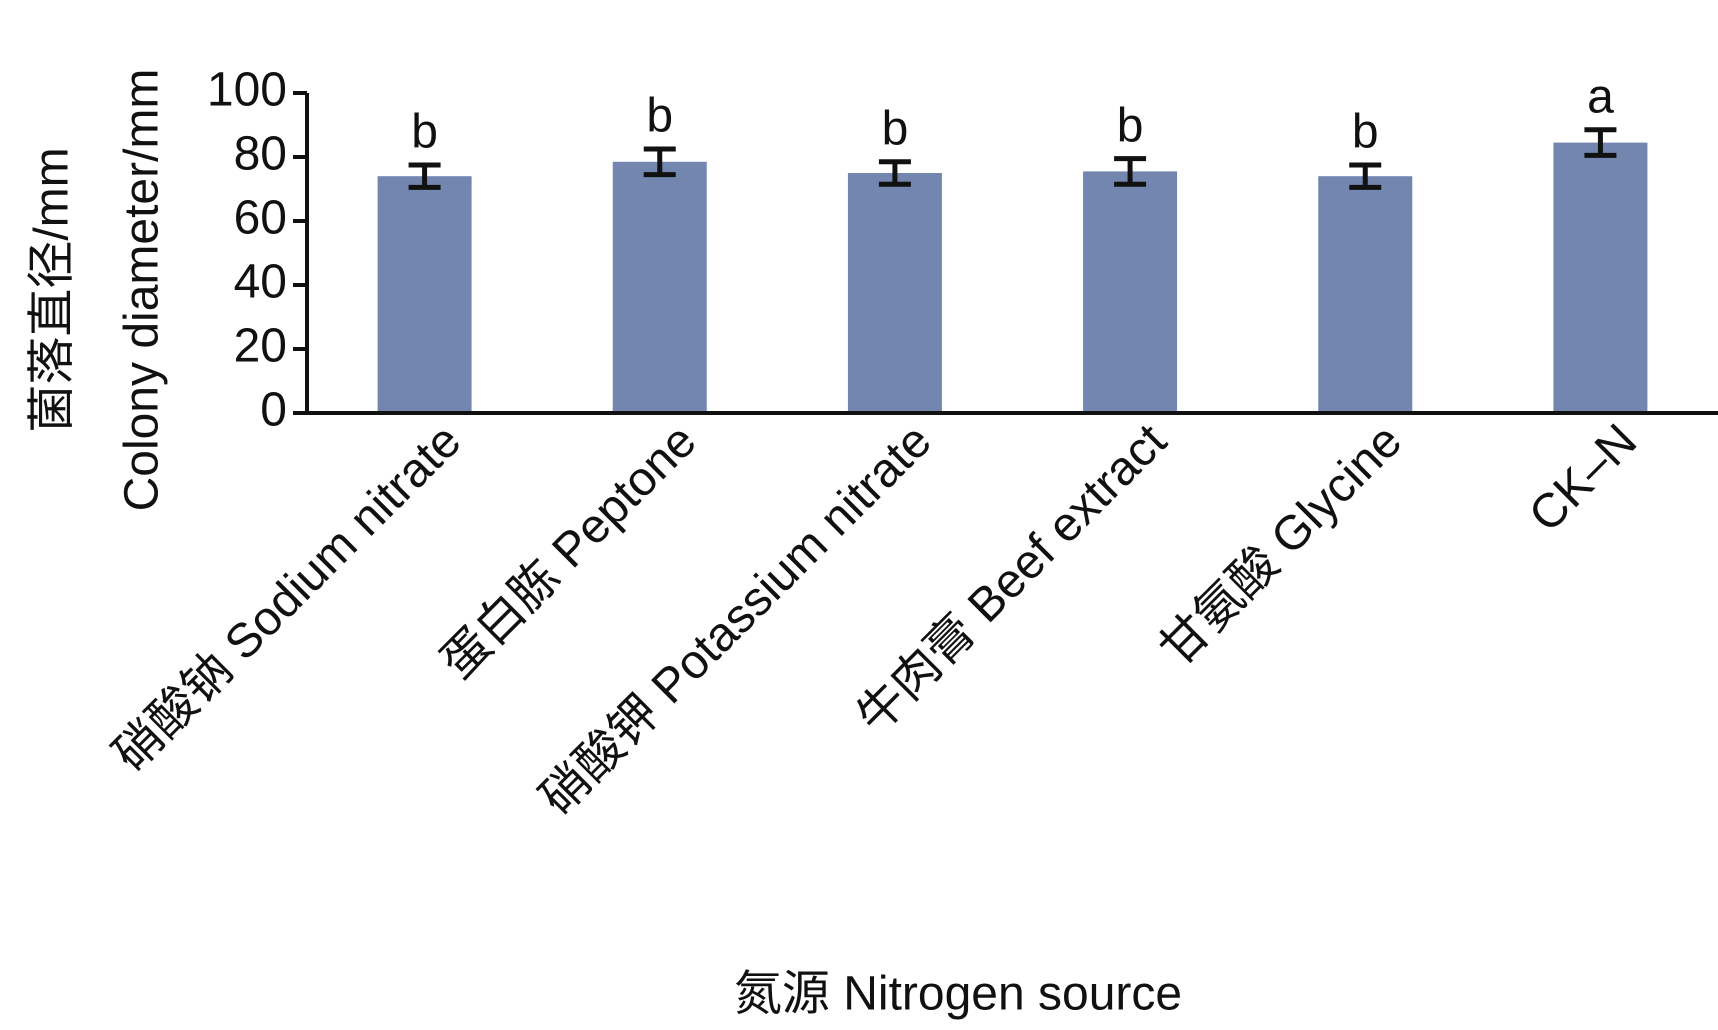  What do you see at coordinates (260, 218) in the screenshot?
I see `y-tick-label: 60` at bounding box center [260, 218].